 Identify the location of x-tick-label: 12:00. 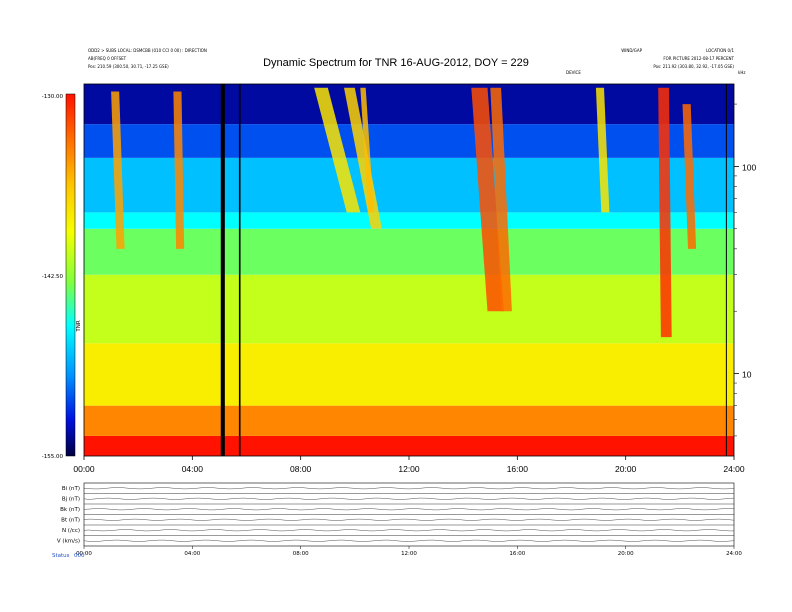
(409, 469).